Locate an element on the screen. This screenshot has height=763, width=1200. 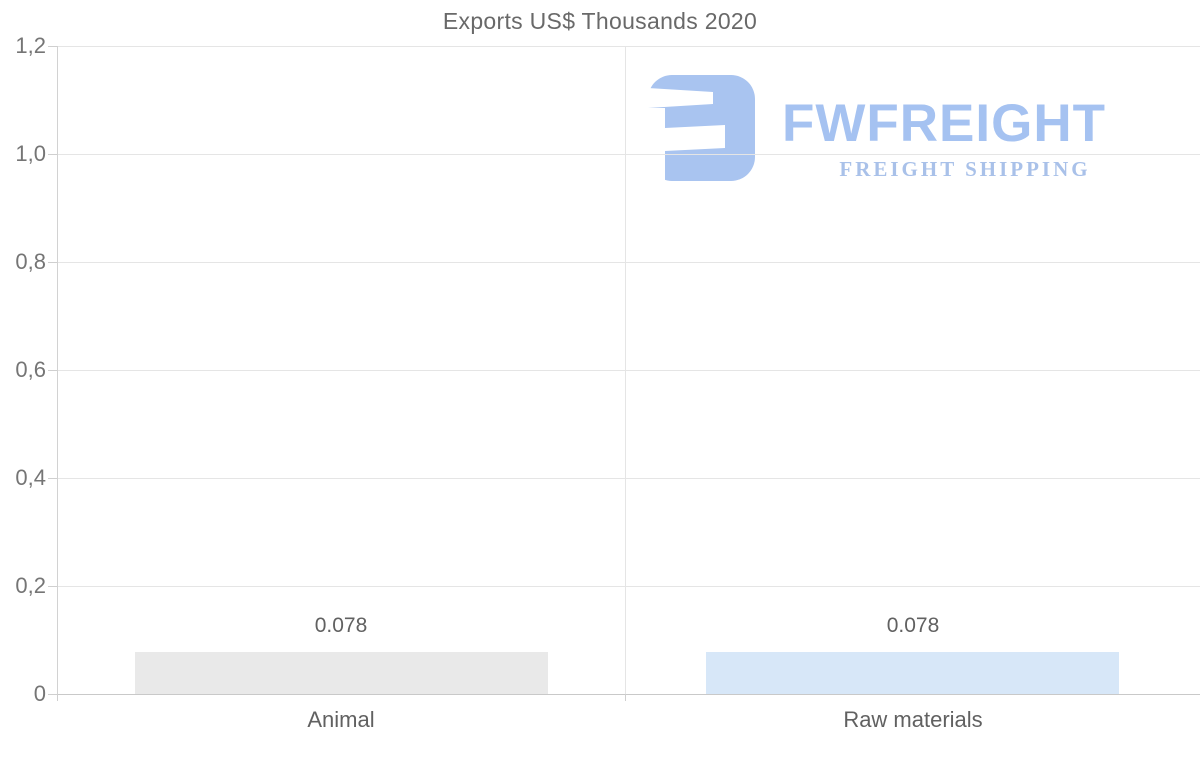
logo-text-block: FWFREIGHT FREIGHT SHIPPING is located at coordinates (965, 128).